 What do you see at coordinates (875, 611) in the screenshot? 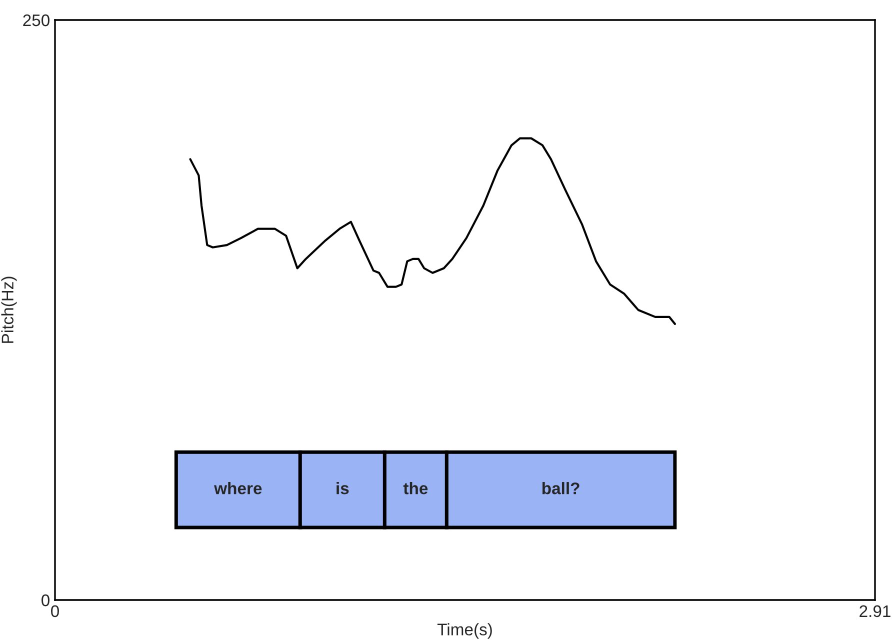
I see `x-tick-label: 2.91` at bounding box center [875, 611].